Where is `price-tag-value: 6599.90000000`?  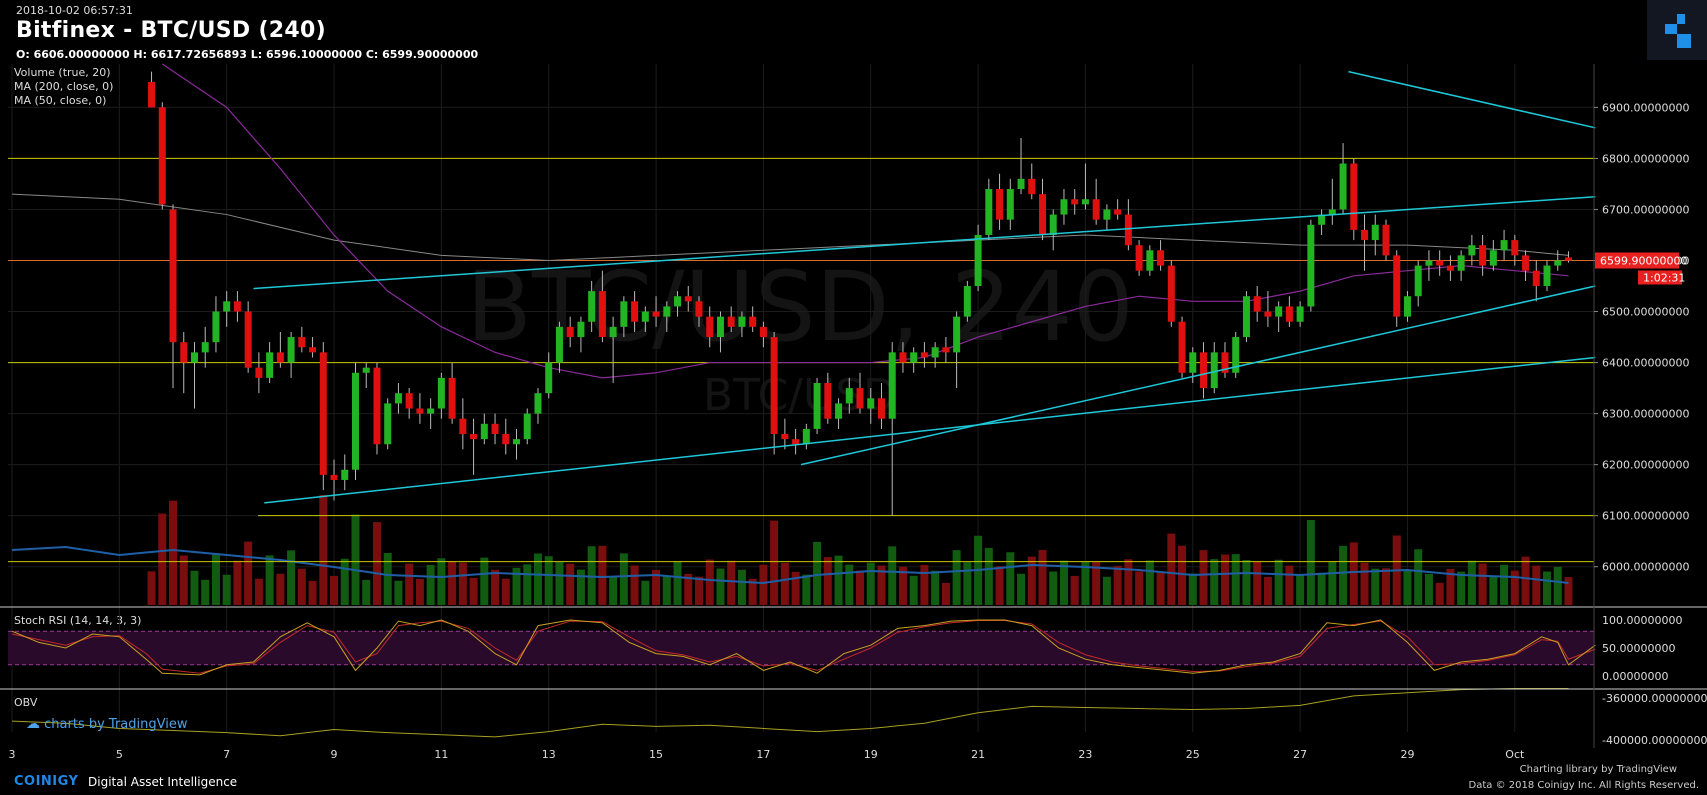
price-tag-value: 6599.90000000 is located at coordinates (1643, 260).